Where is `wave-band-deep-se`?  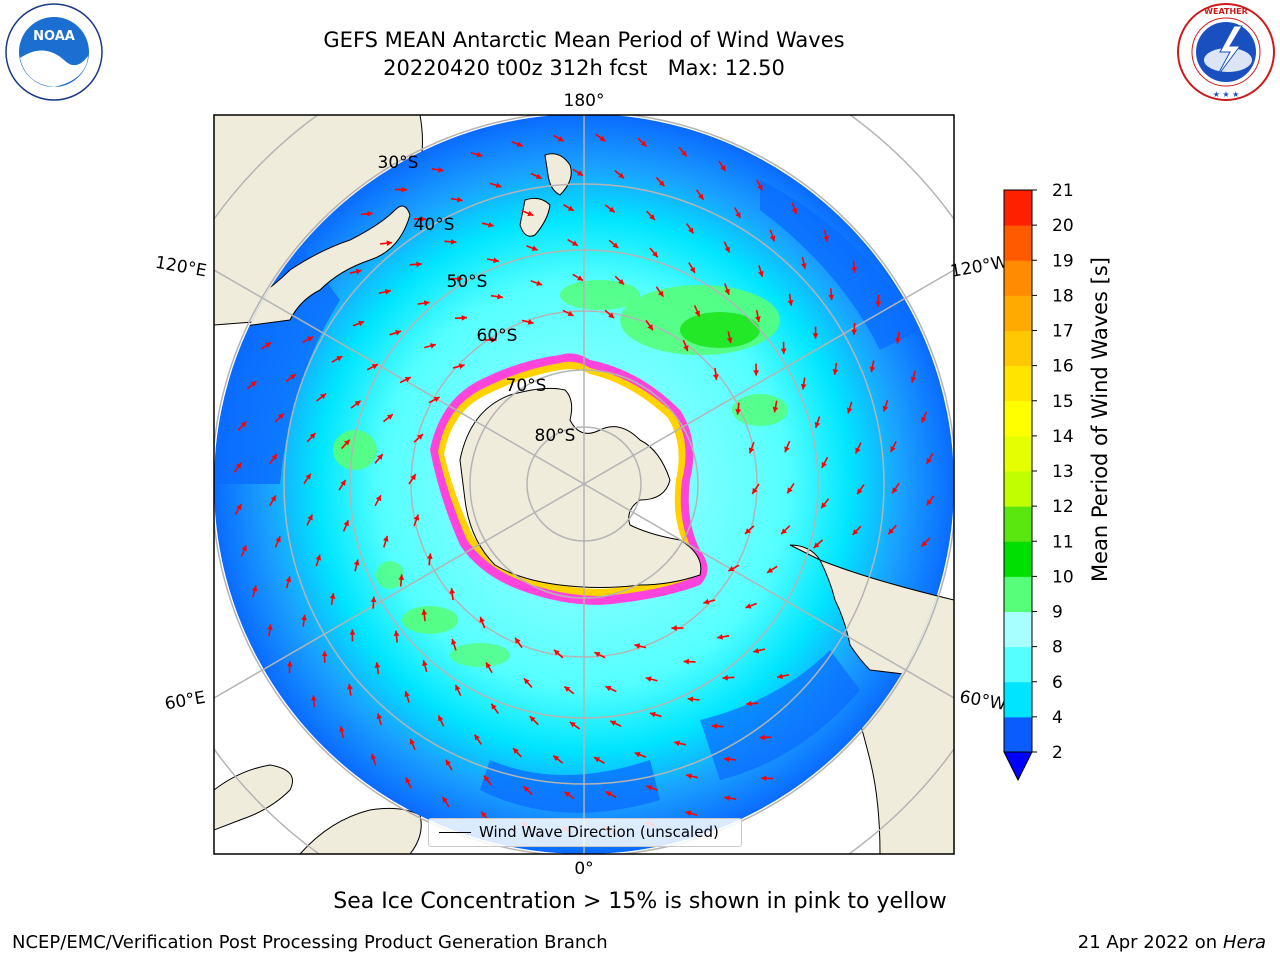
wave-band-deep-se is located at coordinates (780, 715).